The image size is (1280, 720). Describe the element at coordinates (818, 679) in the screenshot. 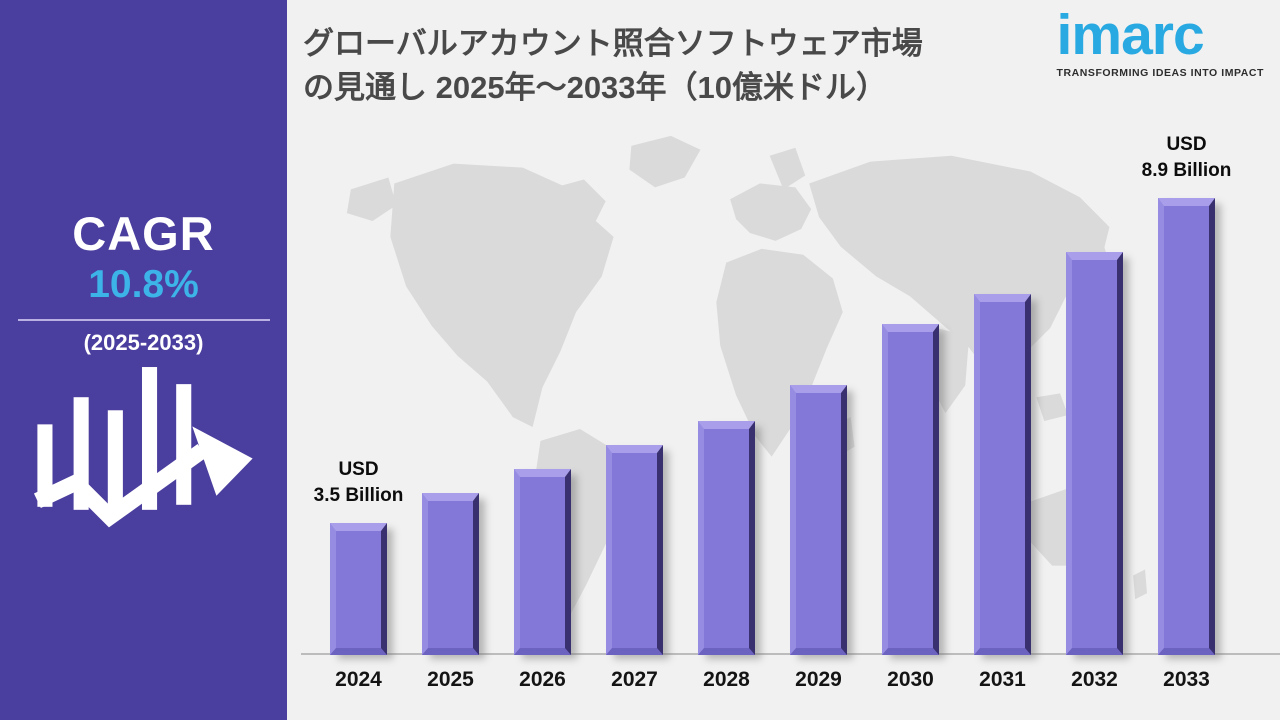

I see `year-label-2029: 2029` at that location.